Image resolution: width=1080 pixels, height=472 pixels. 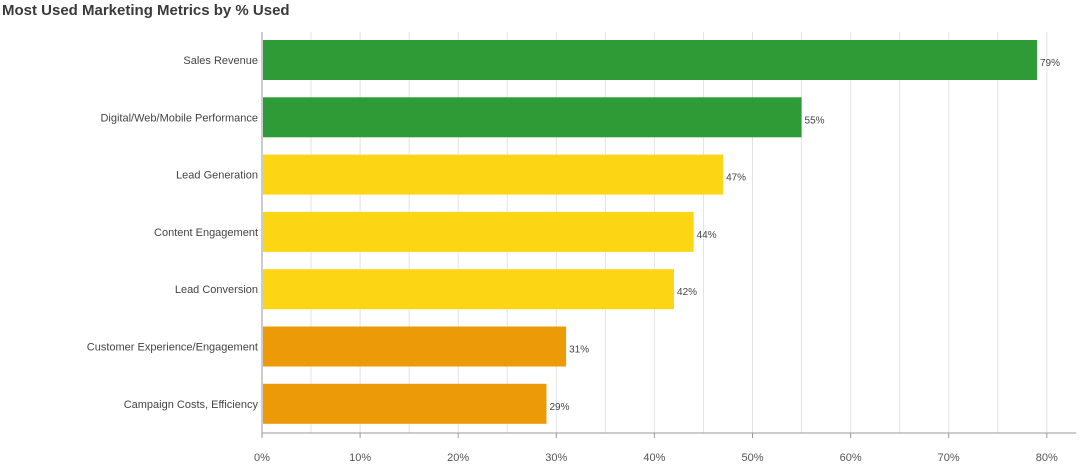 What do you see at coordinates (172, 348) in the screenshot?
I see `category-label: Customer Experience/Engagement` at bounding box center [172, 348].